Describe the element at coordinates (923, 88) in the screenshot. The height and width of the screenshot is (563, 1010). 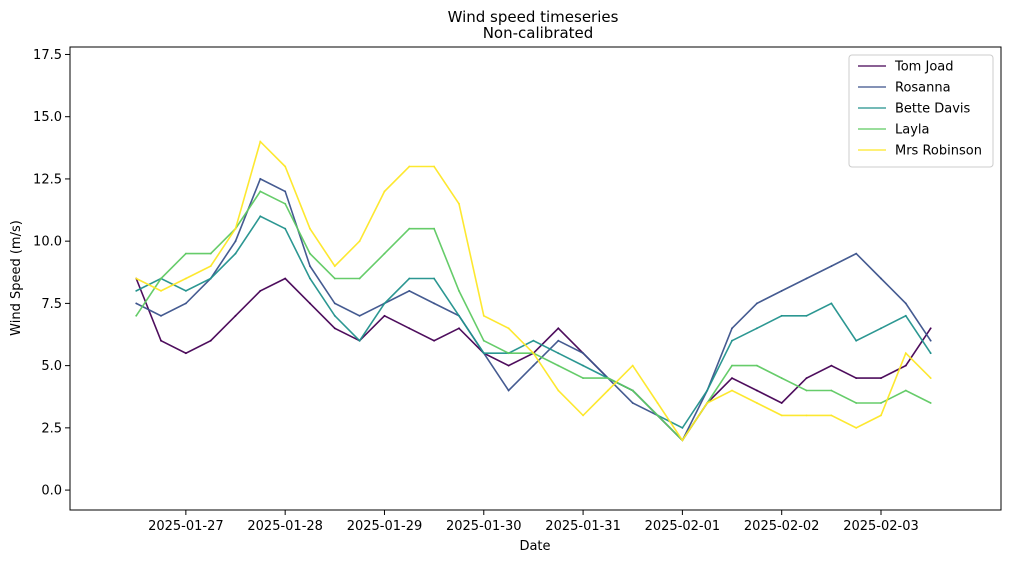
I see `legend-label: Rosanna` at that location.